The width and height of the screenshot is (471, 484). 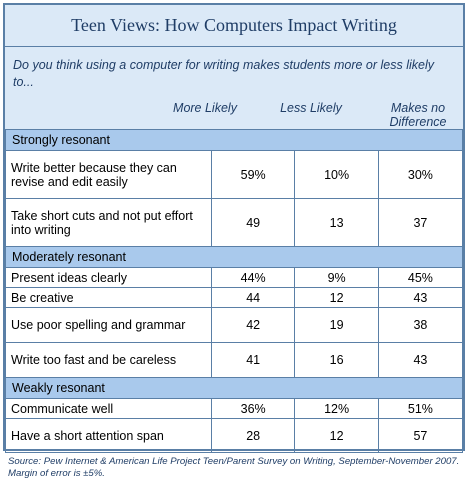 What do you see at coordinates (108, 325) in the screenshot?
I see `row-label: Use poor spelling and grammar` at bounding box center [108, 325].